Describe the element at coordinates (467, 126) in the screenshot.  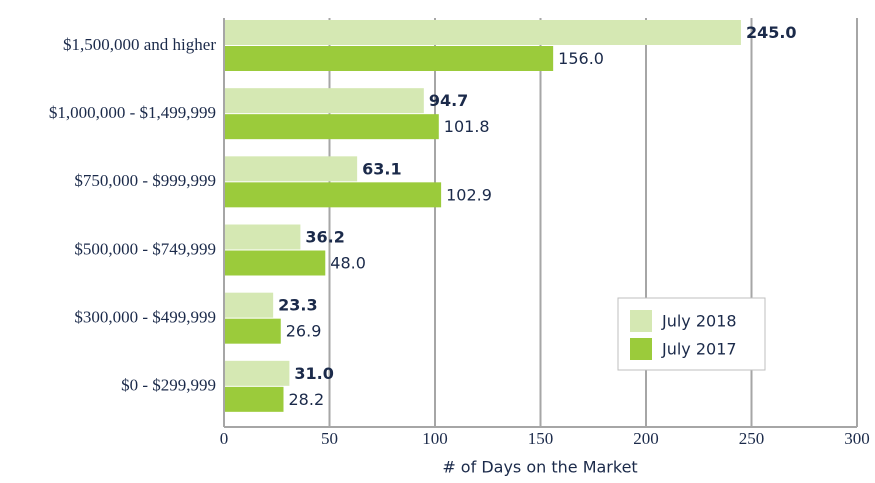
I see `value-label: 101.8` at that location.